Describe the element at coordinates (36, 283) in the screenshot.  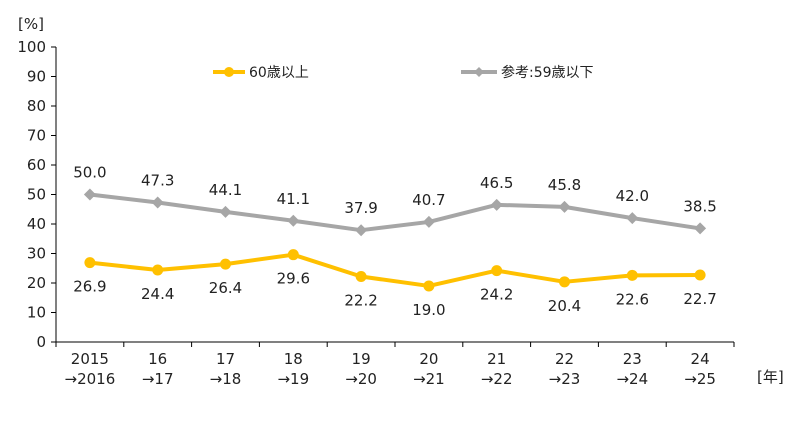
I see `y-tick-label: 20` at that location.